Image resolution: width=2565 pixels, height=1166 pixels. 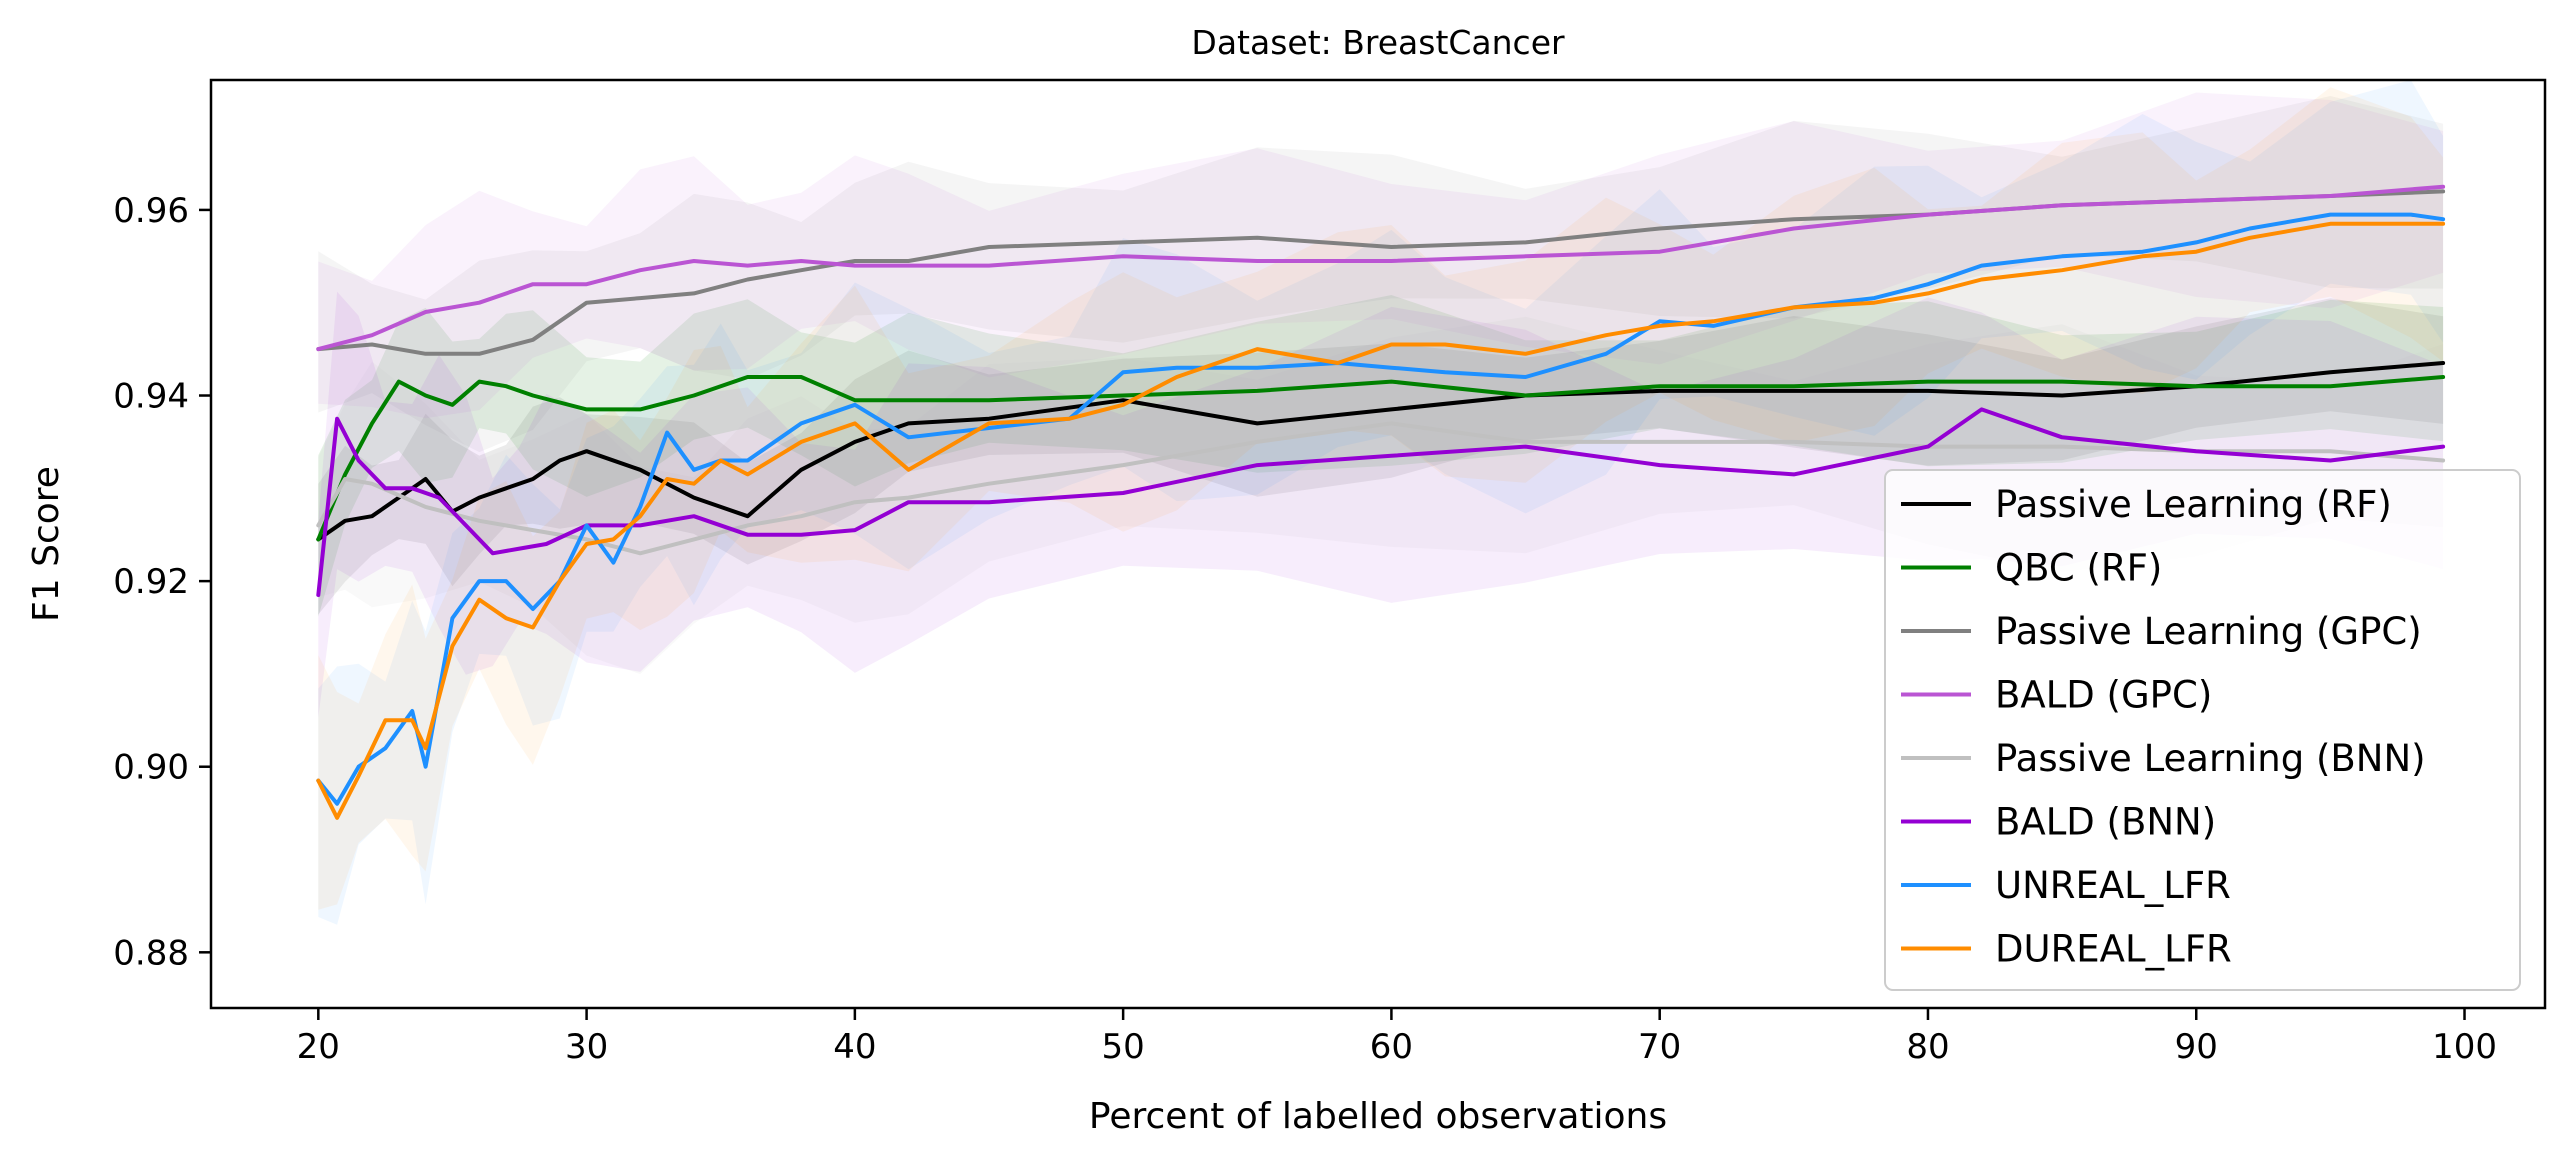 What do you see at coordinates (2210, 758) in the screenshot?
I see `legend-label: Passive Learning (BNN)` at bounding box center [2210, 758].